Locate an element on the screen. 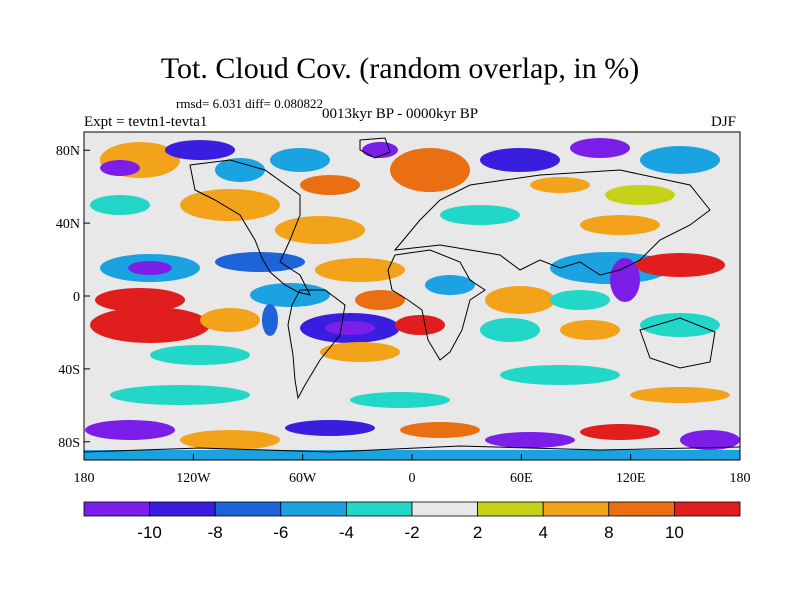 This screenshot has height=600, width=800. lon-tick-label: 120W is located at coordinates (193, 478).